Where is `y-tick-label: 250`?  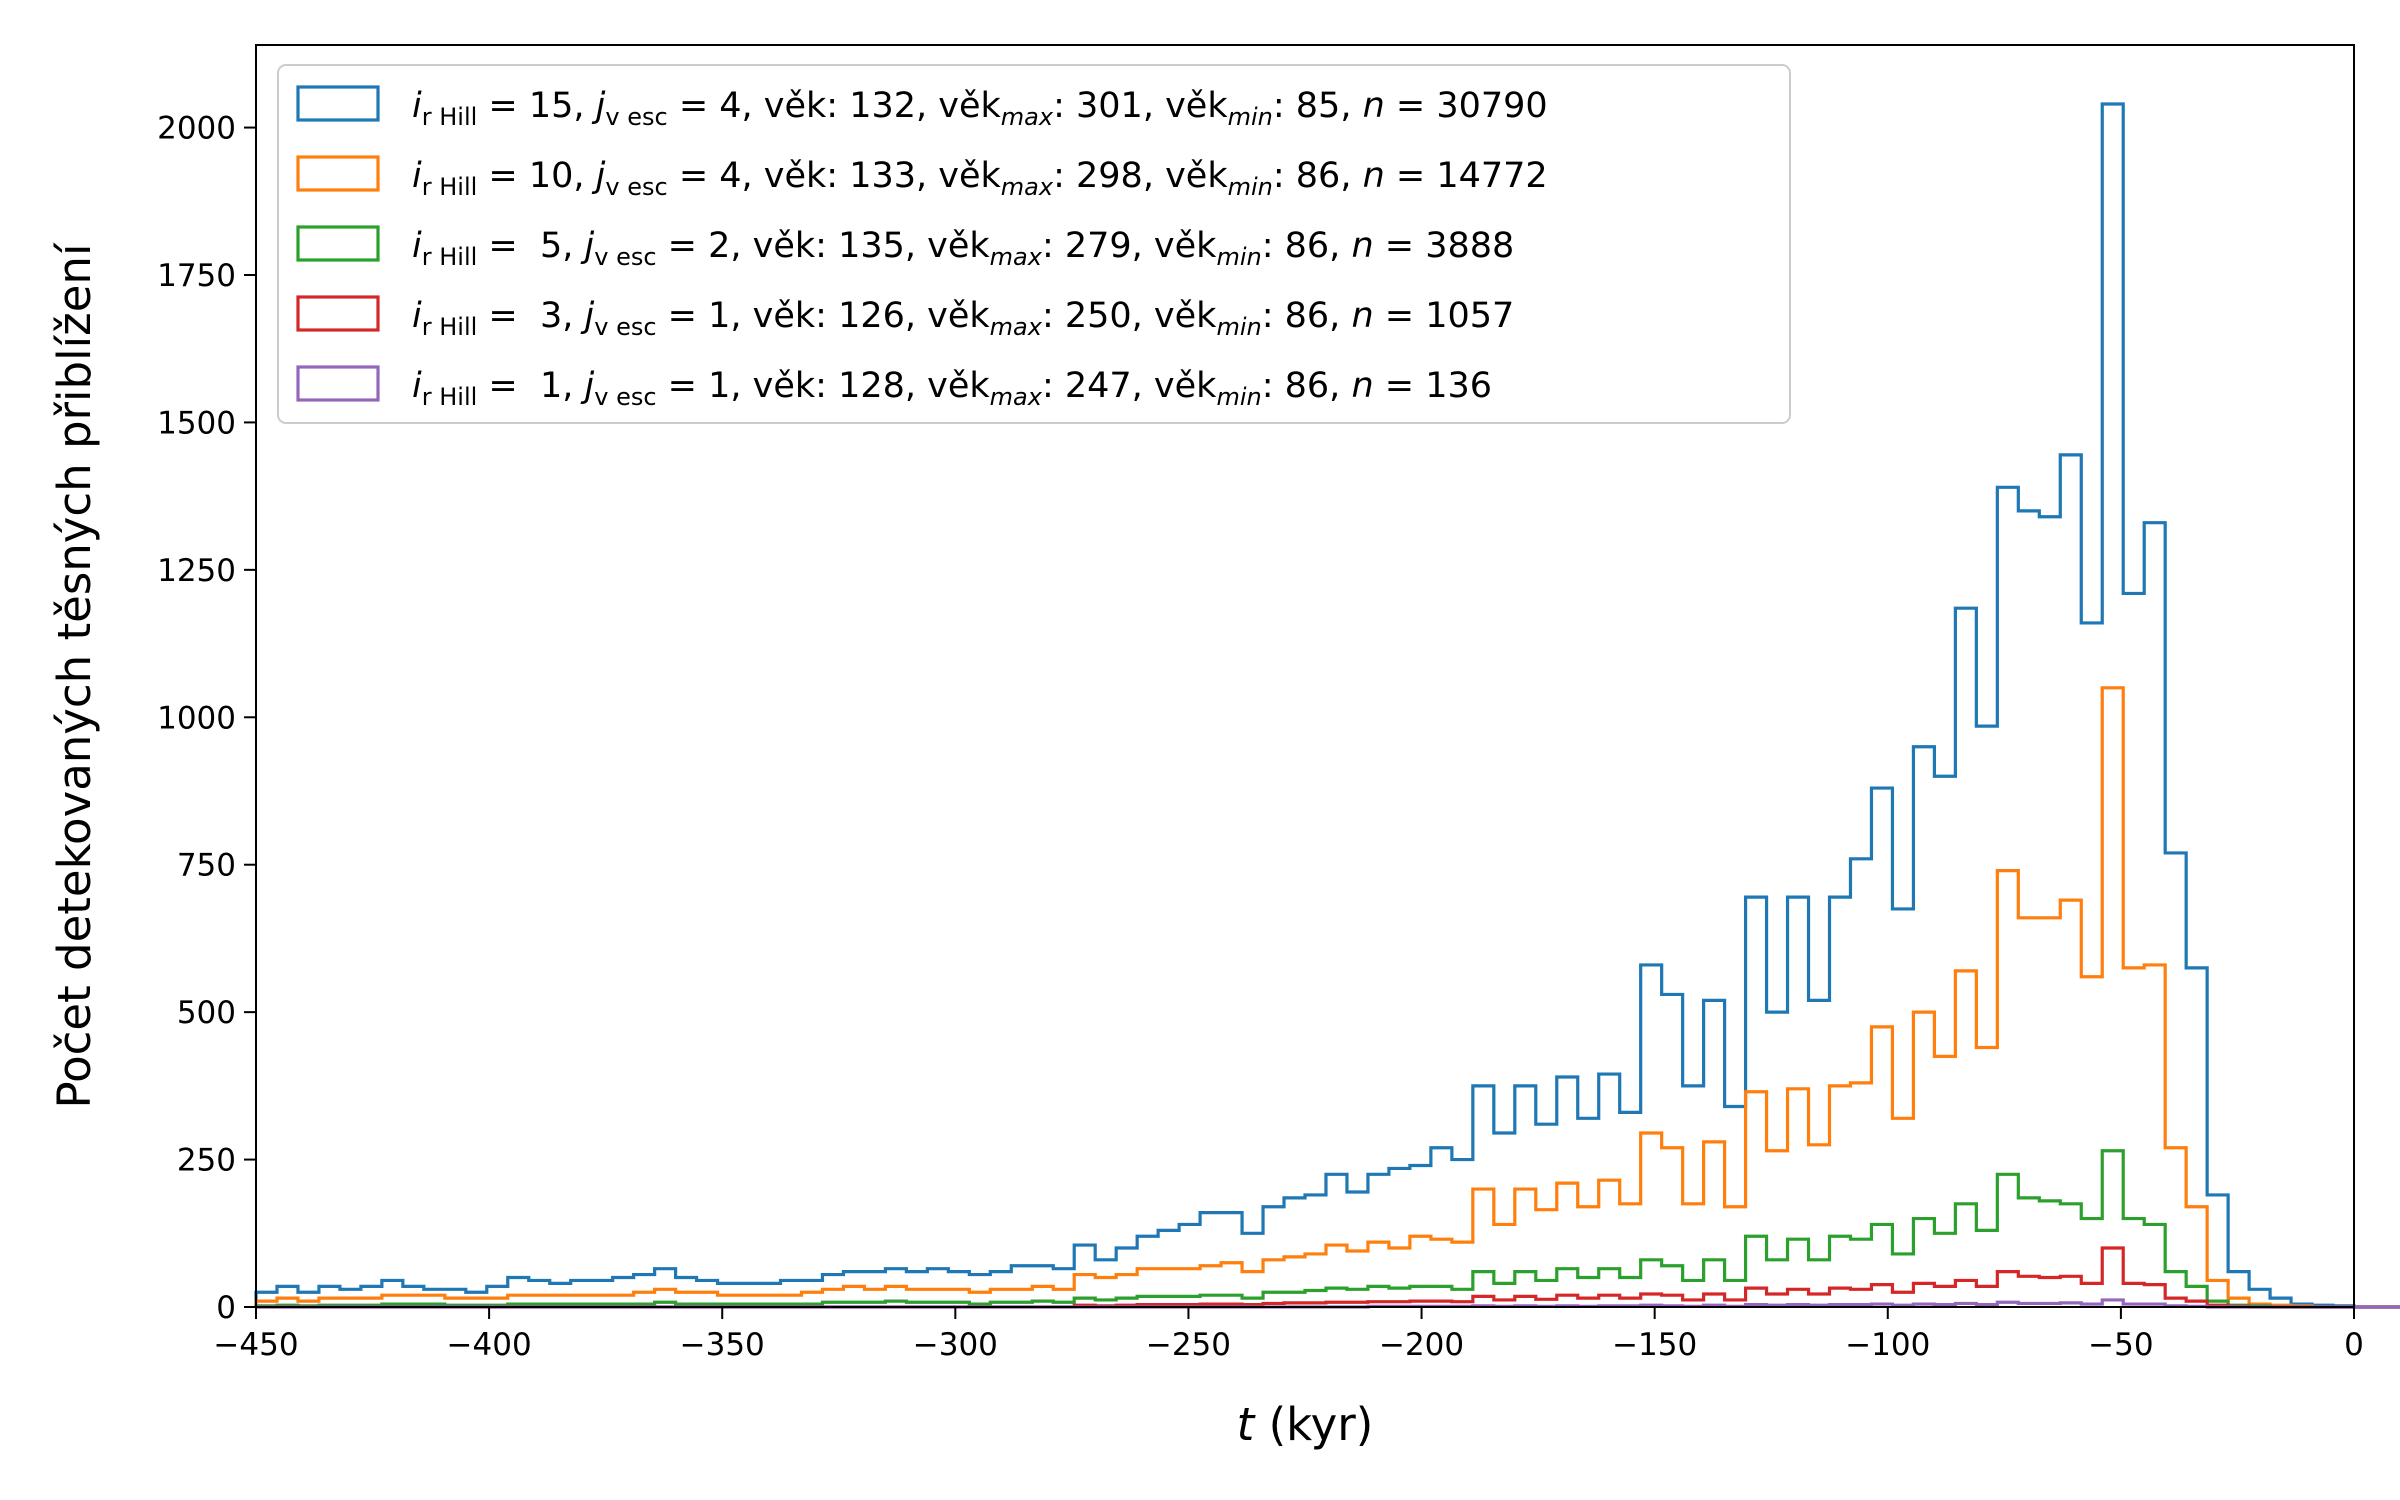 y-tick-label: 250 is located at coordinates (206, 1161).